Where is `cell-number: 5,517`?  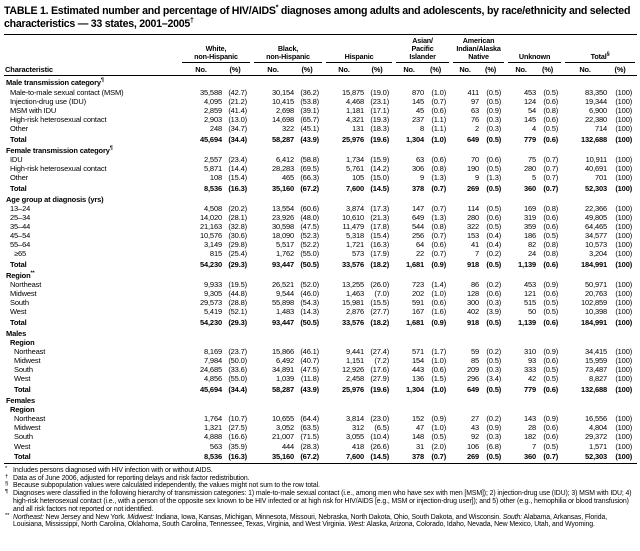 cell-number: 5,517 is located at coordinates (285, 245).